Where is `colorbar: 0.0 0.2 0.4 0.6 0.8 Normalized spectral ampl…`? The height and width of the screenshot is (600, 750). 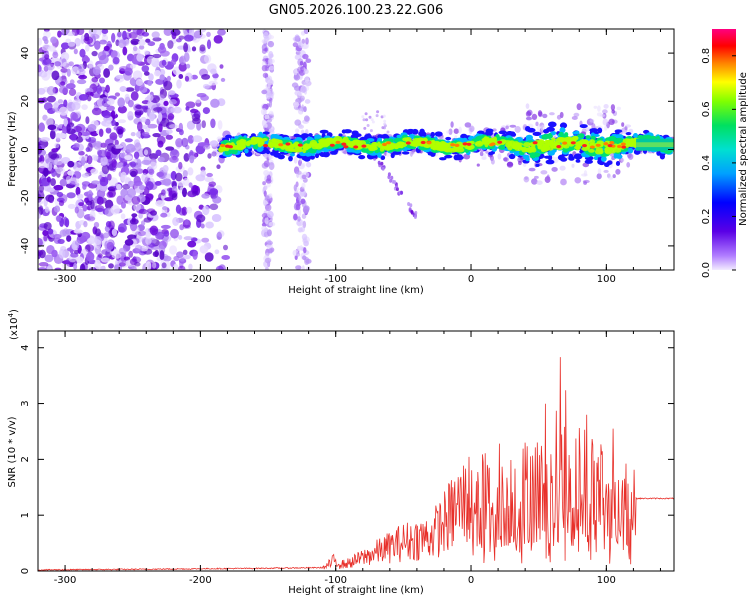
colorbar: 0.0 0.2 0.4 0.6 0.8 Normalized spectral ampl… is located at coordinates (725, 153).